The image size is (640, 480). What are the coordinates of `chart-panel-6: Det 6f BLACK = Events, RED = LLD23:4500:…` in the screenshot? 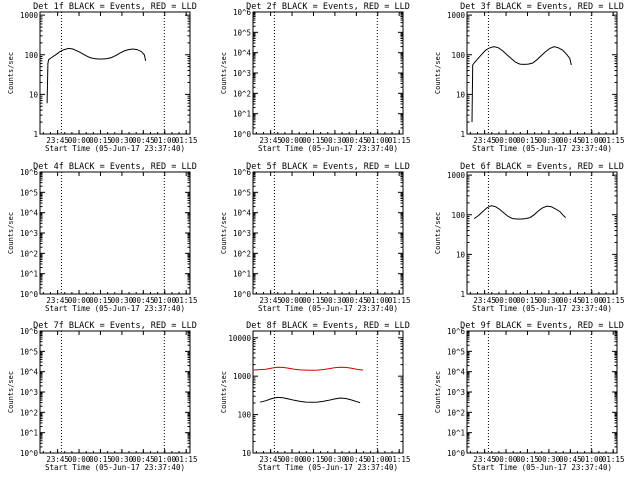 It's located at (529, 237).